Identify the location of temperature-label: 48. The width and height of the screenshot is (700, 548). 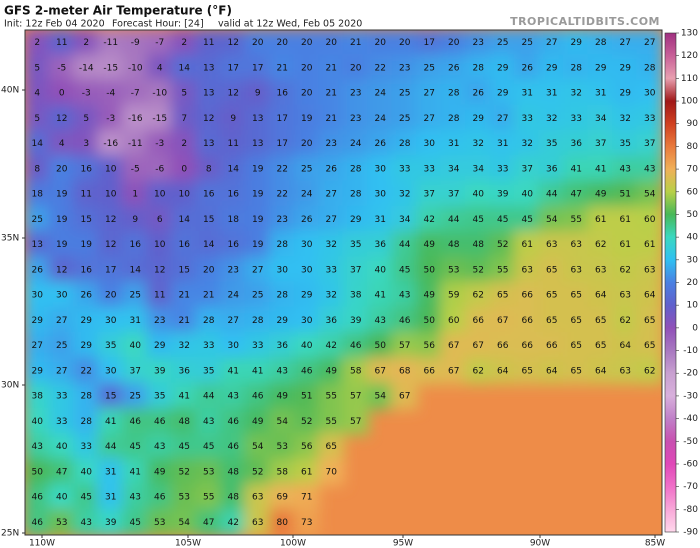
(454, 245).